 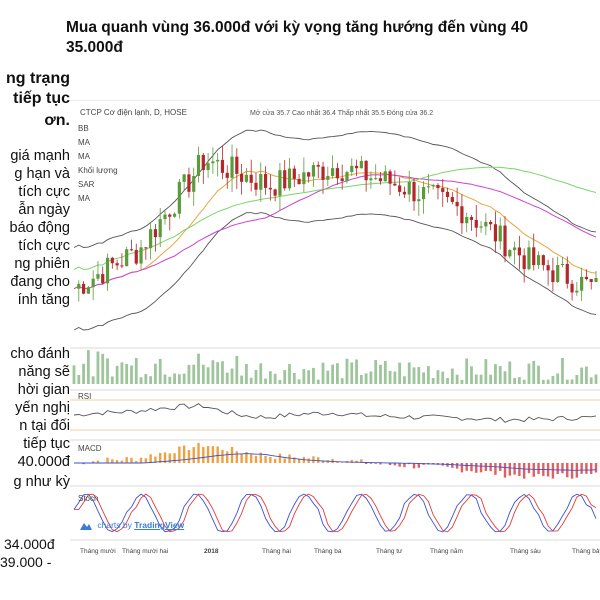 What do you see at coordinates (40, 354) in the screenshot?
I see `text-fragment: cho đánh` at bounding box center [40, 354].